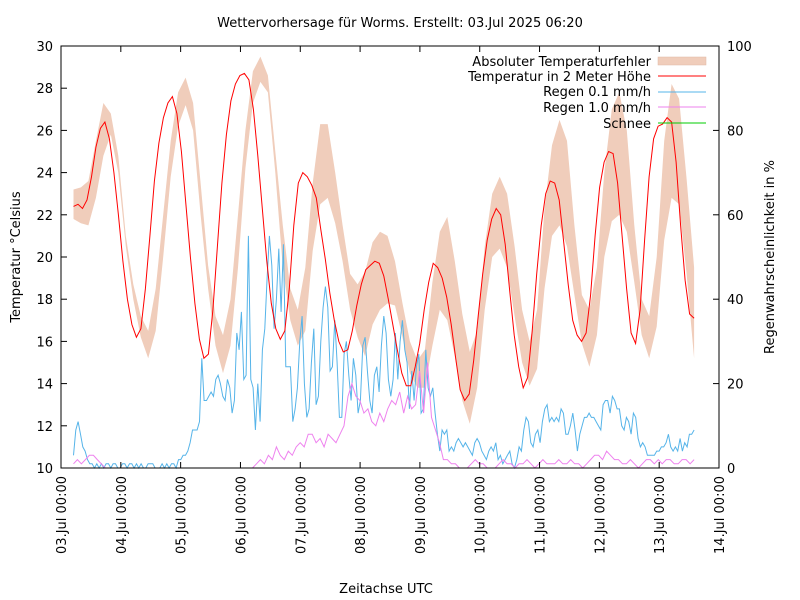  What do you see at coordinates (44, 342) in the screenshot?
I see `y-tick-label: 16` at bounding box center [44, 342].